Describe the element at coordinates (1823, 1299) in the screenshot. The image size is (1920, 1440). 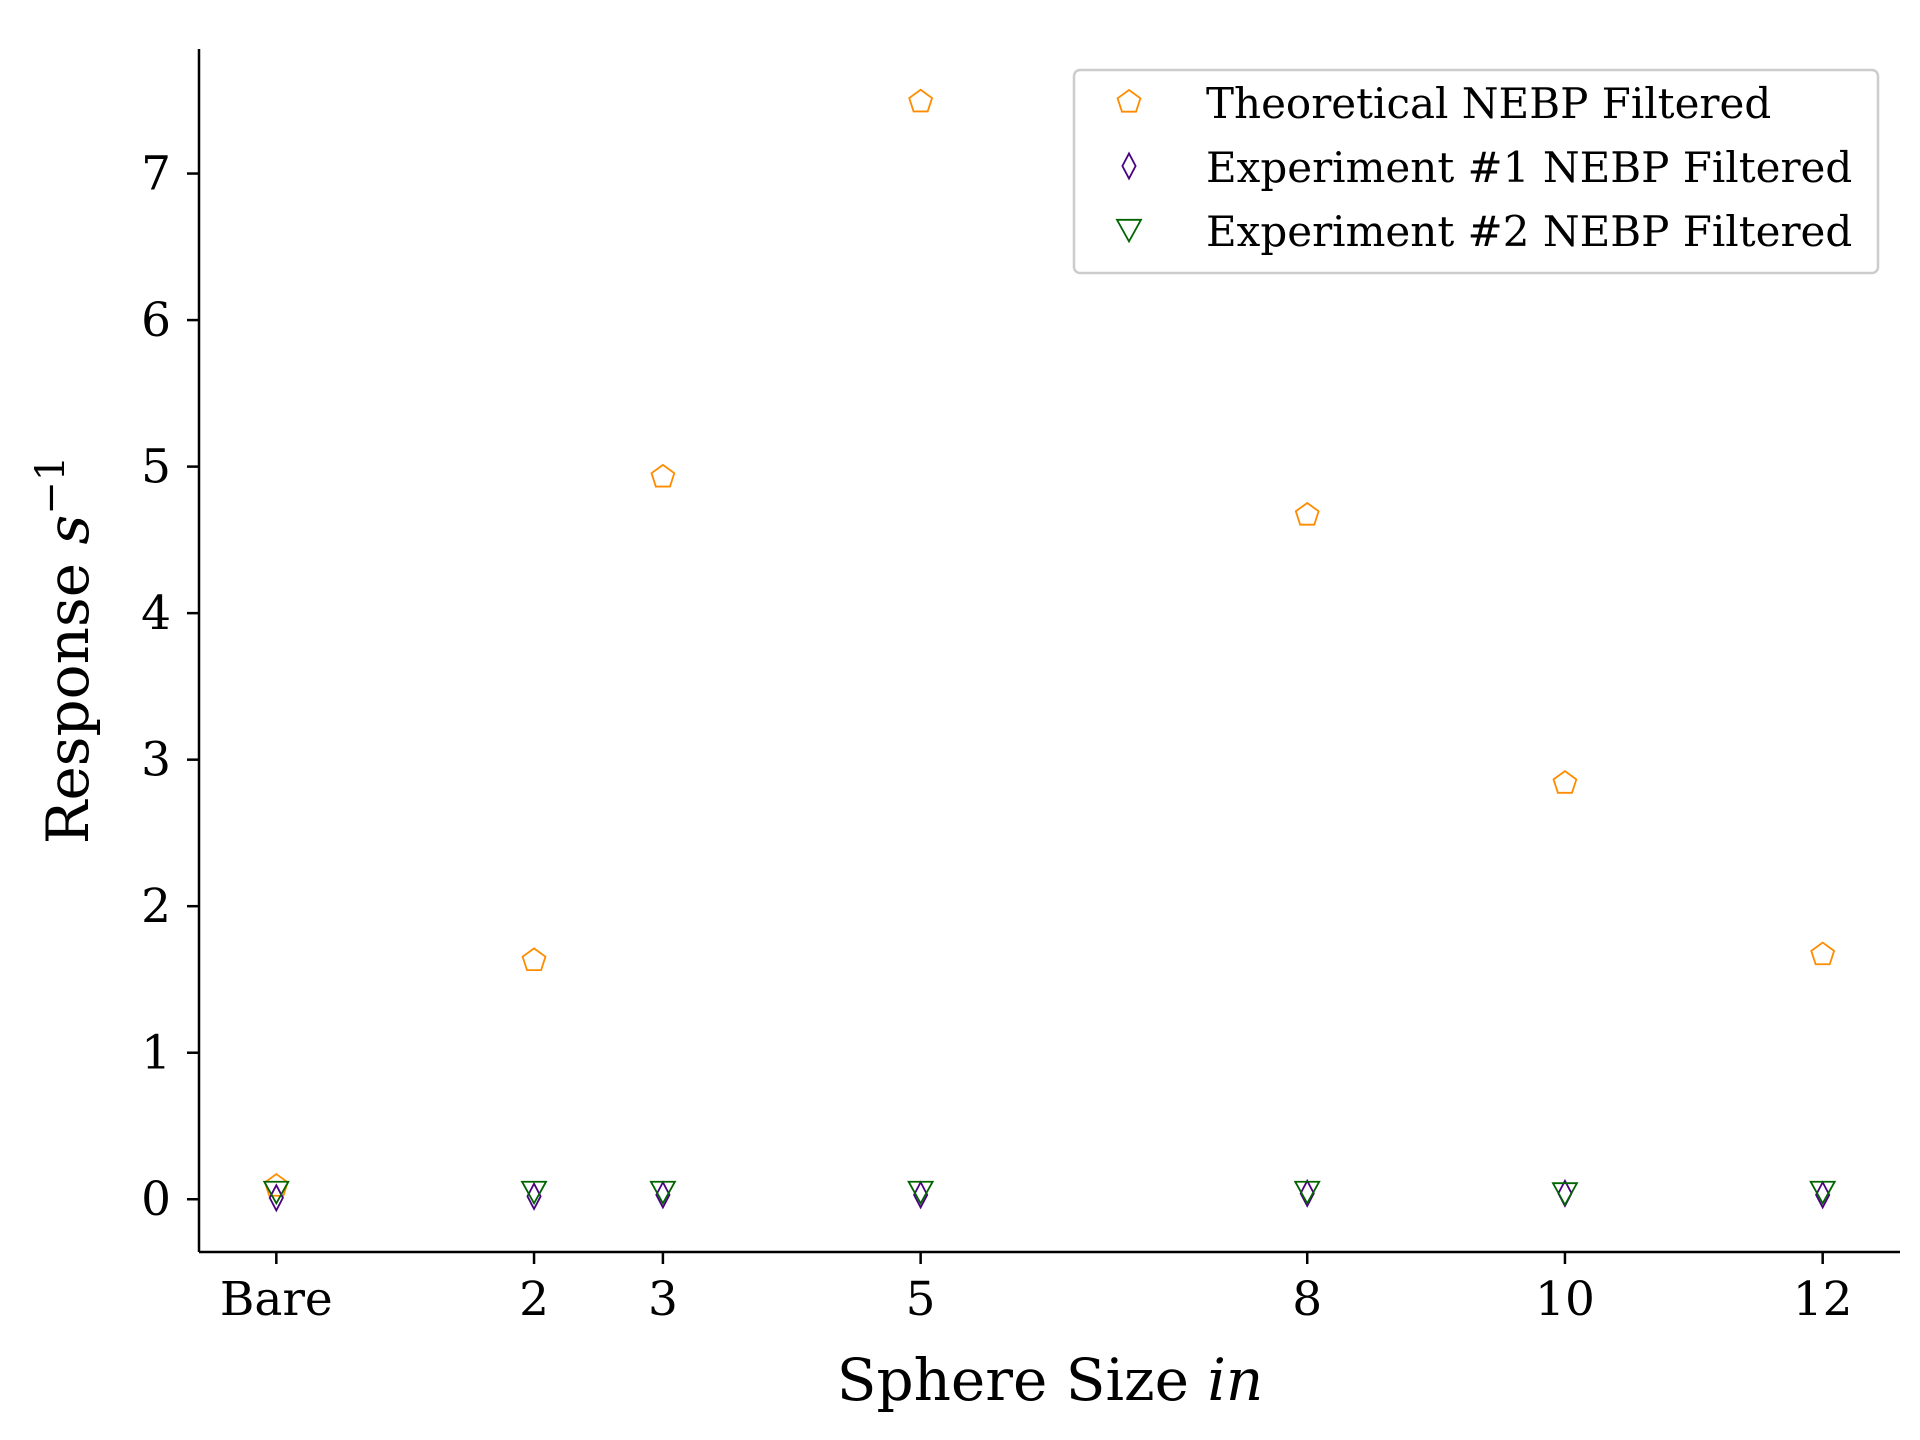
I see `x-tick-label: 12` at that location.